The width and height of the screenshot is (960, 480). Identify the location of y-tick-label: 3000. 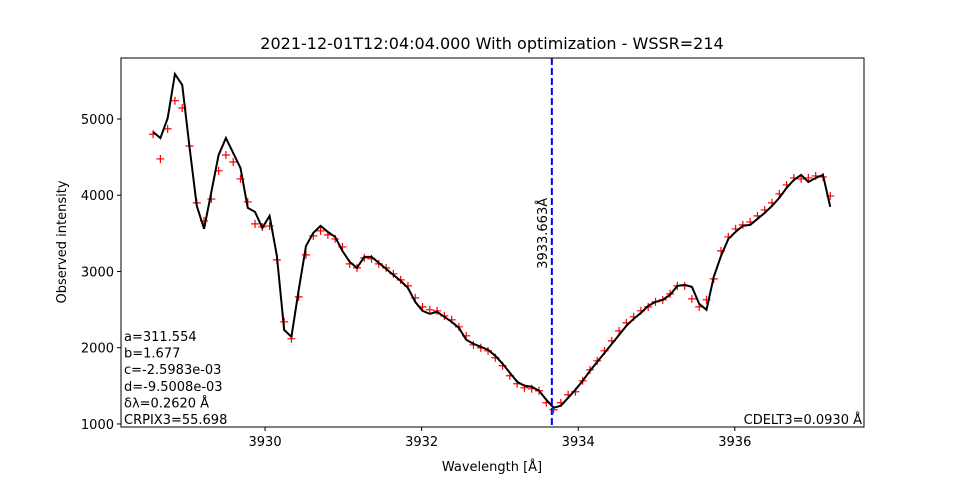
(97, 272).